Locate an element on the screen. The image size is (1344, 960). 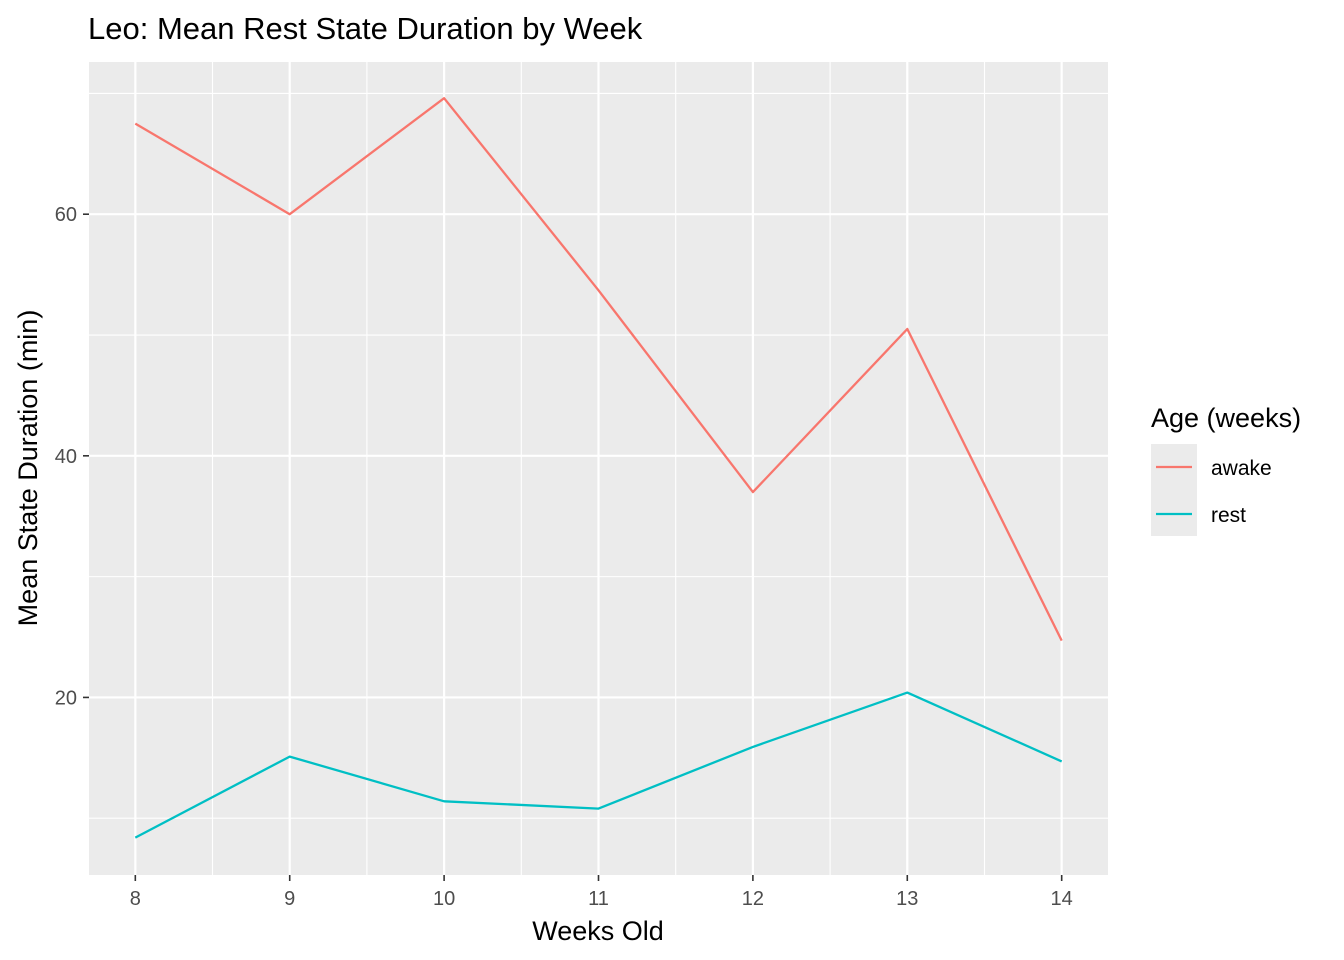
legend: Age (weeks) awake rest is located at coordinates (1226, 469).